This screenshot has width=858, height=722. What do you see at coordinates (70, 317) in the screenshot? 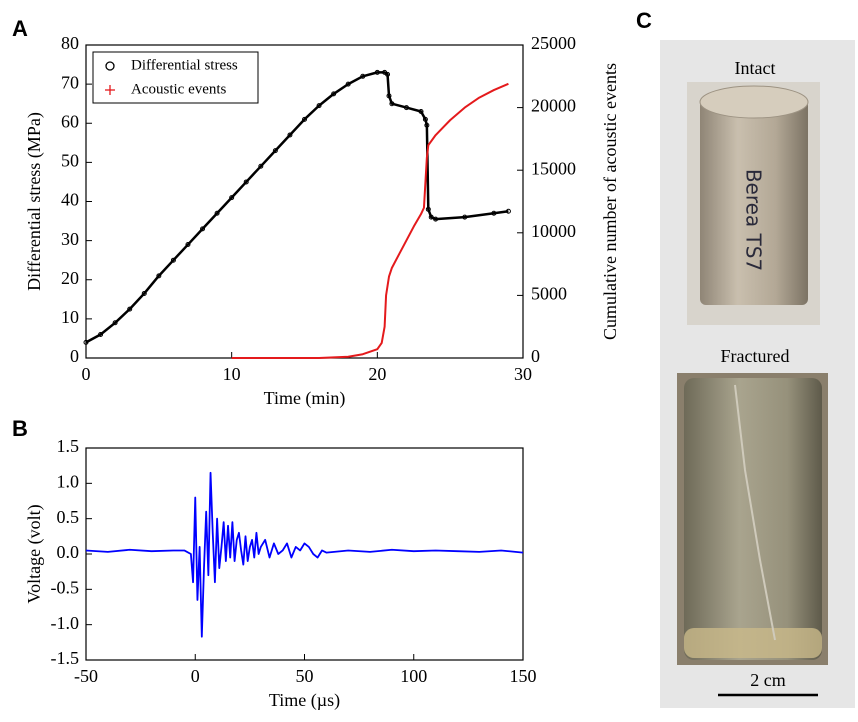
I see `y-tick-label: 10` at bounding box center [70, 317].